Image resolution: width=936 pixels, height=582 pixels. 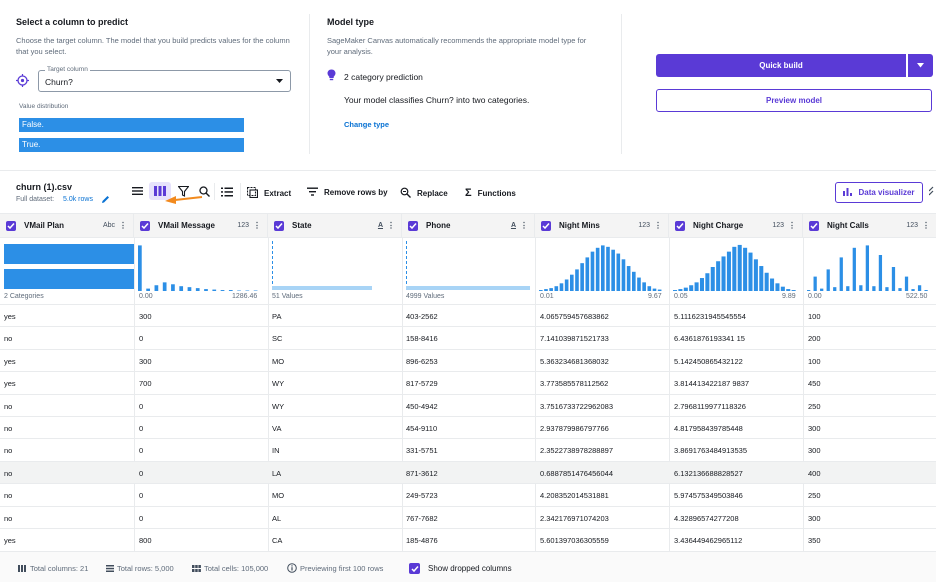 I want to click on column-type: A, so click(x=380, y=225).